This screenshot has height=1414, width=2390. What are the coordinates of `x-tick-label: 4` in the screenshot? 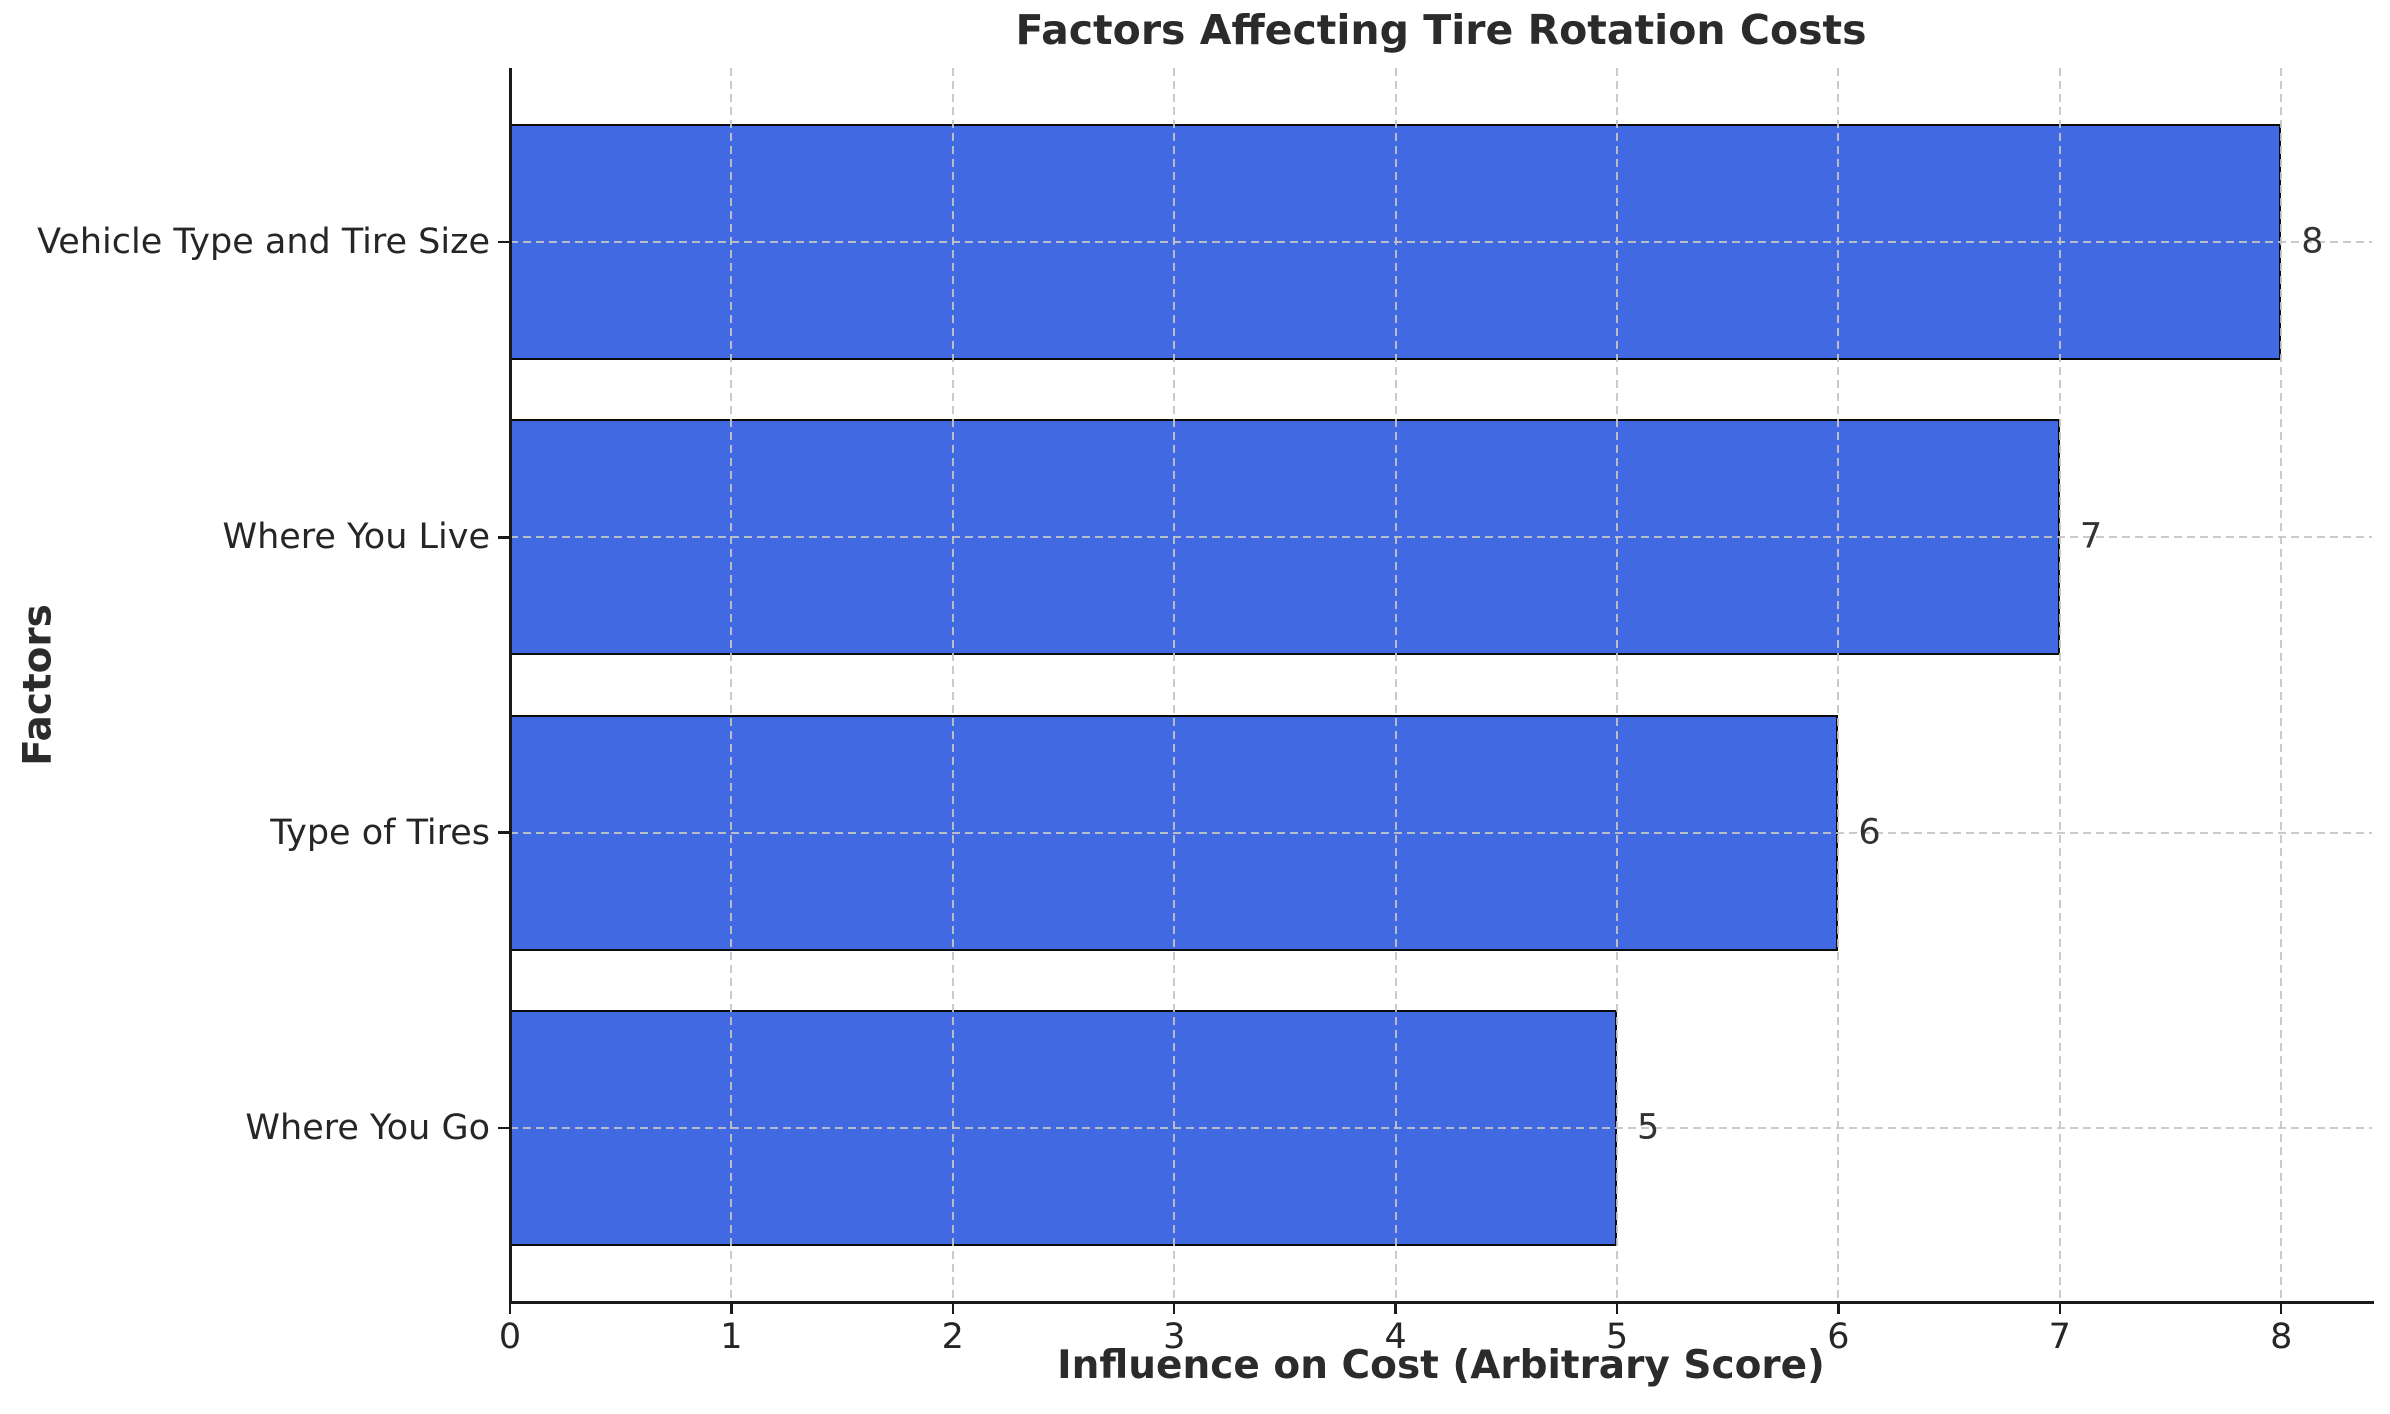 It's located at (1395, 1337).